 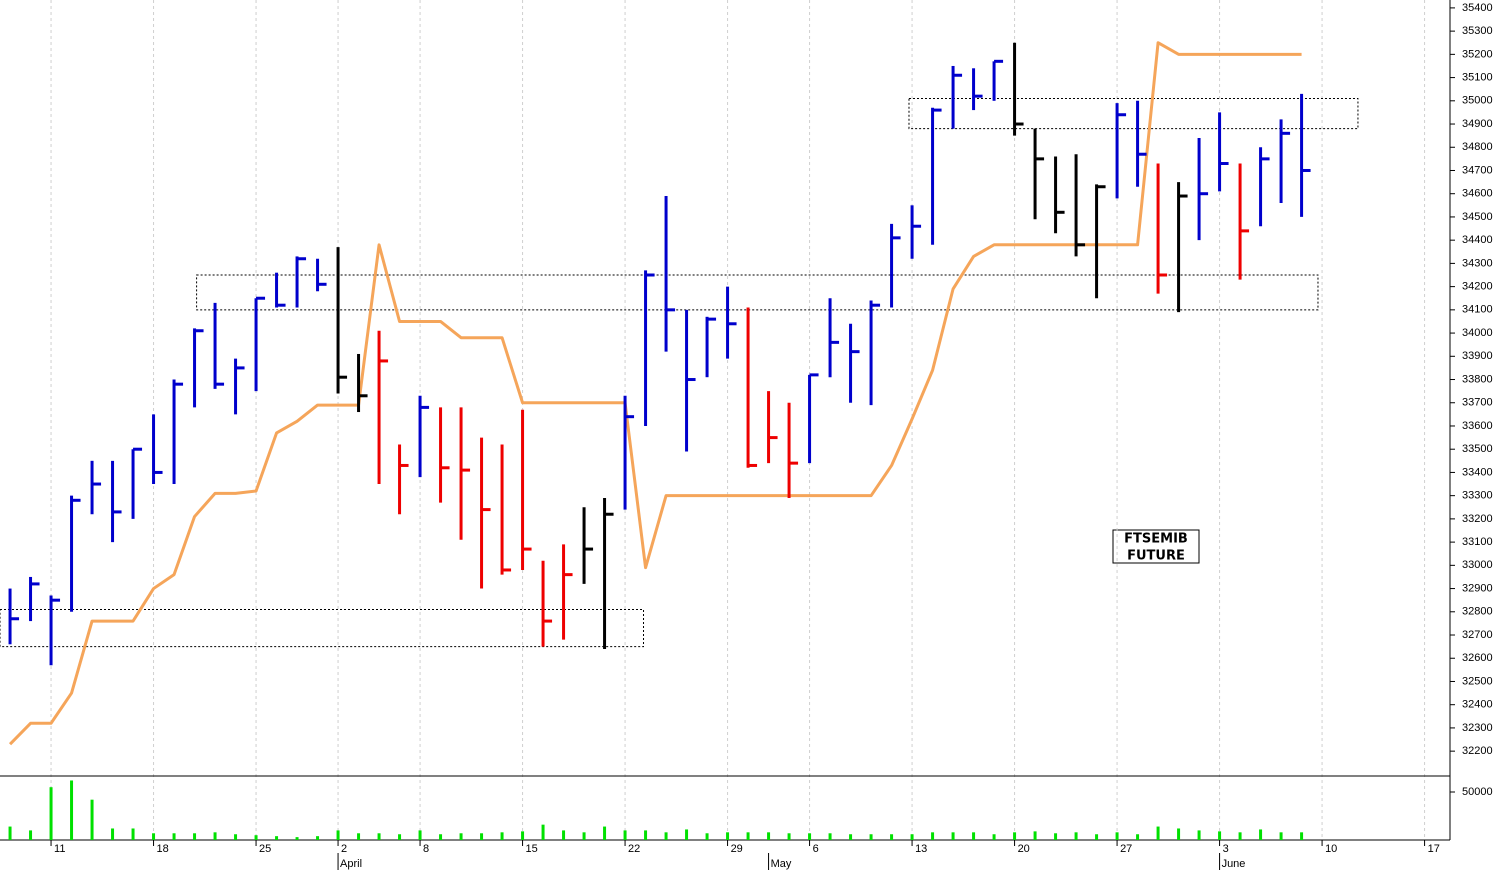 What do you see at coordinates (163, 849) in the screenshot?
I see `x-tick-label: 18` at bounding box center [163, 849].